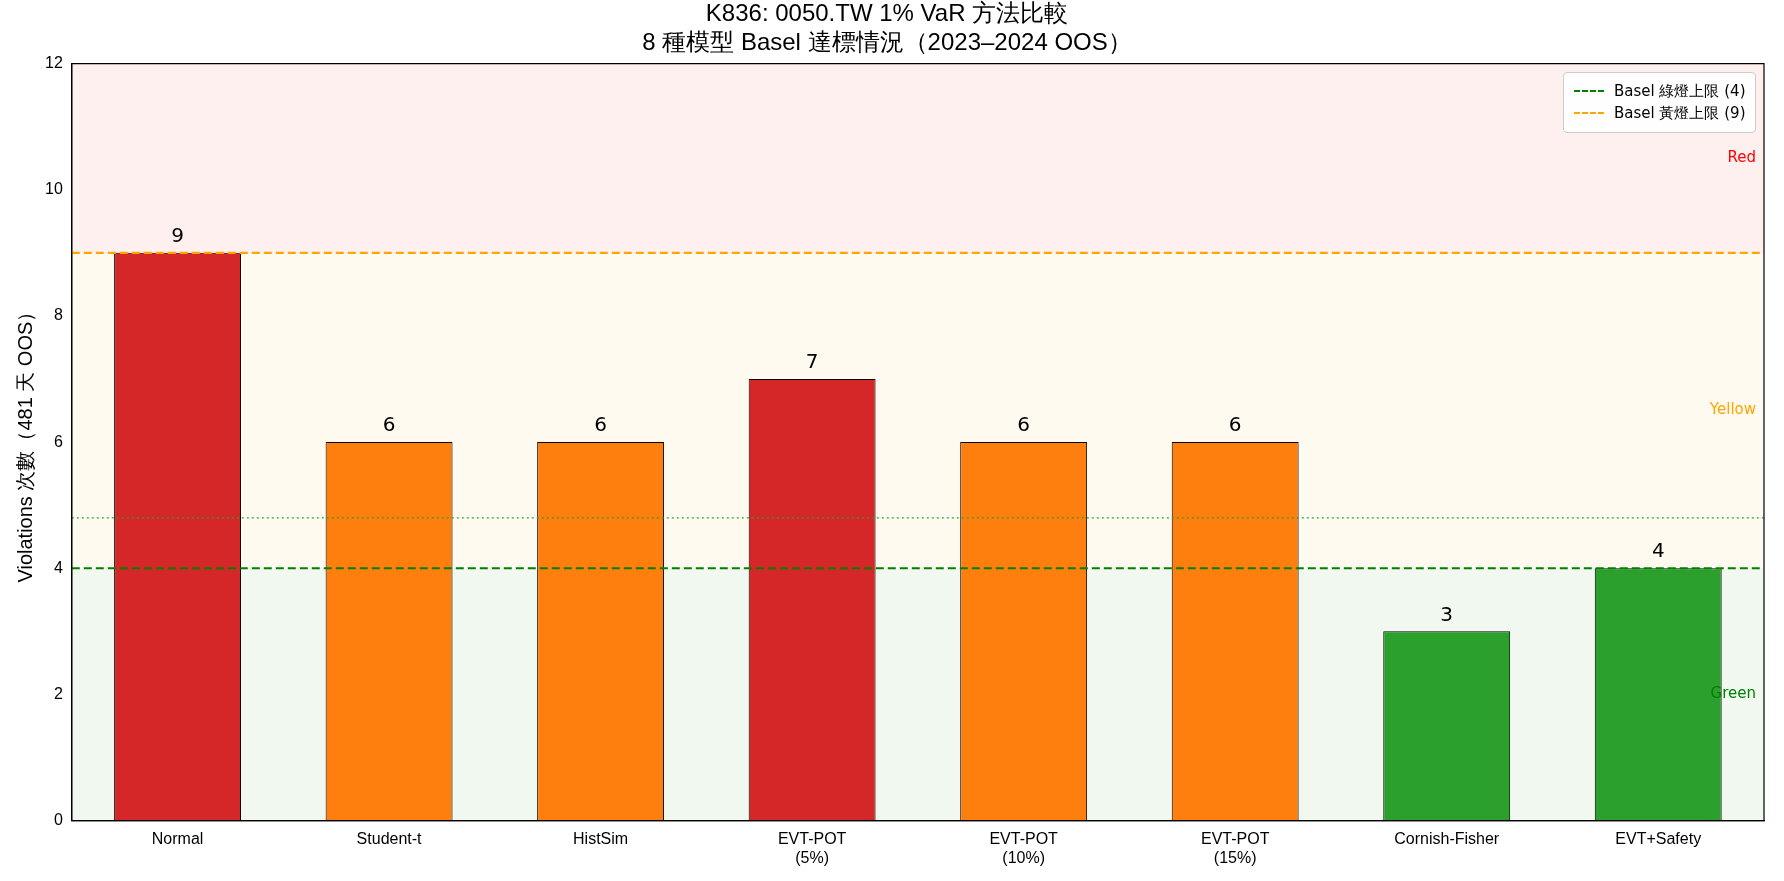 The image size is (1784, 881). Describe the element at coordinates (58, 441) in the screenshot. I see `y-tick-label: 6` at that location.